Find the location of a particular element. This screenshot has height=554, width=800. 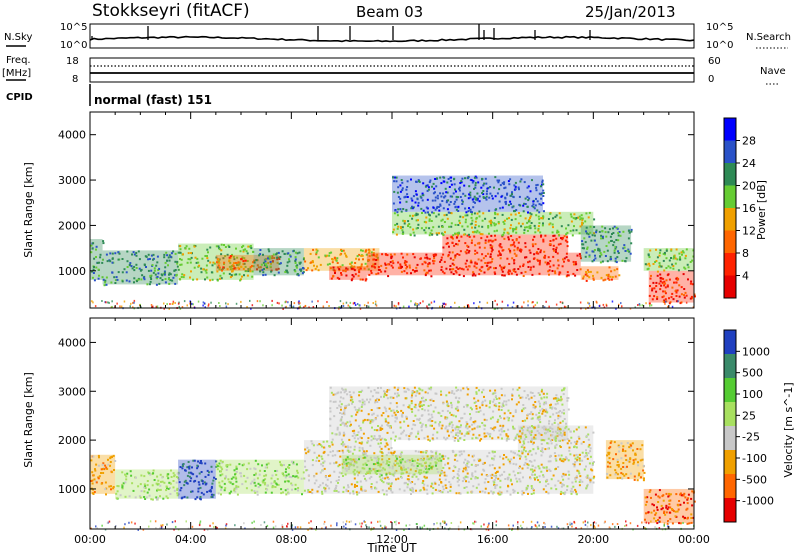

date-label: 25/Jan/2013 is located at coordinates (630, 12).